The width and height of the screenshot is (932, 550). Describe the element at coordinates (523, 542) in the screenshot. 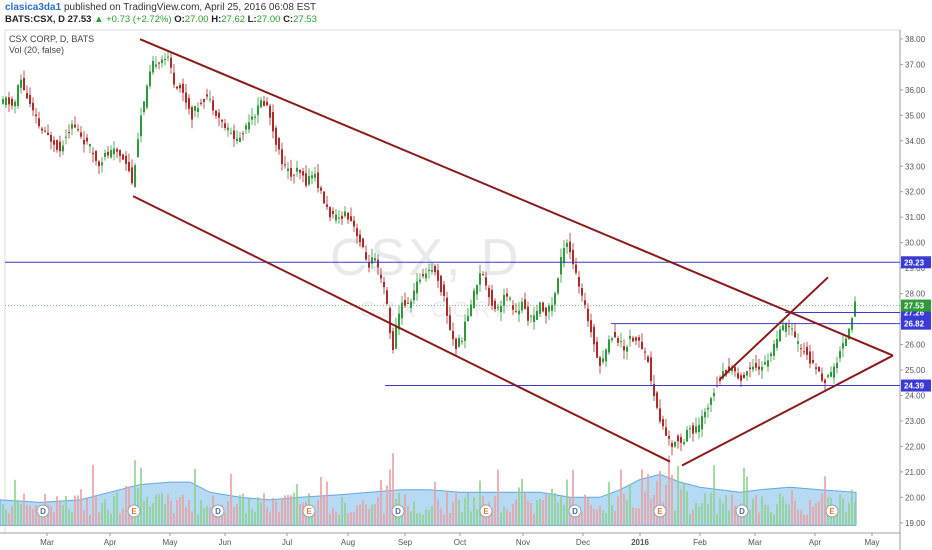

I see `time-tick-label: Nov` at that location.